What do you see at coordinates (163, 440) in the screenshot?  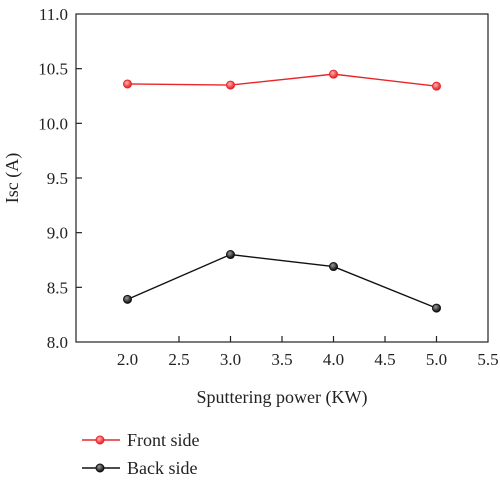 I see `legend-label-front-side: Front side` at bounding box center [163, 440].